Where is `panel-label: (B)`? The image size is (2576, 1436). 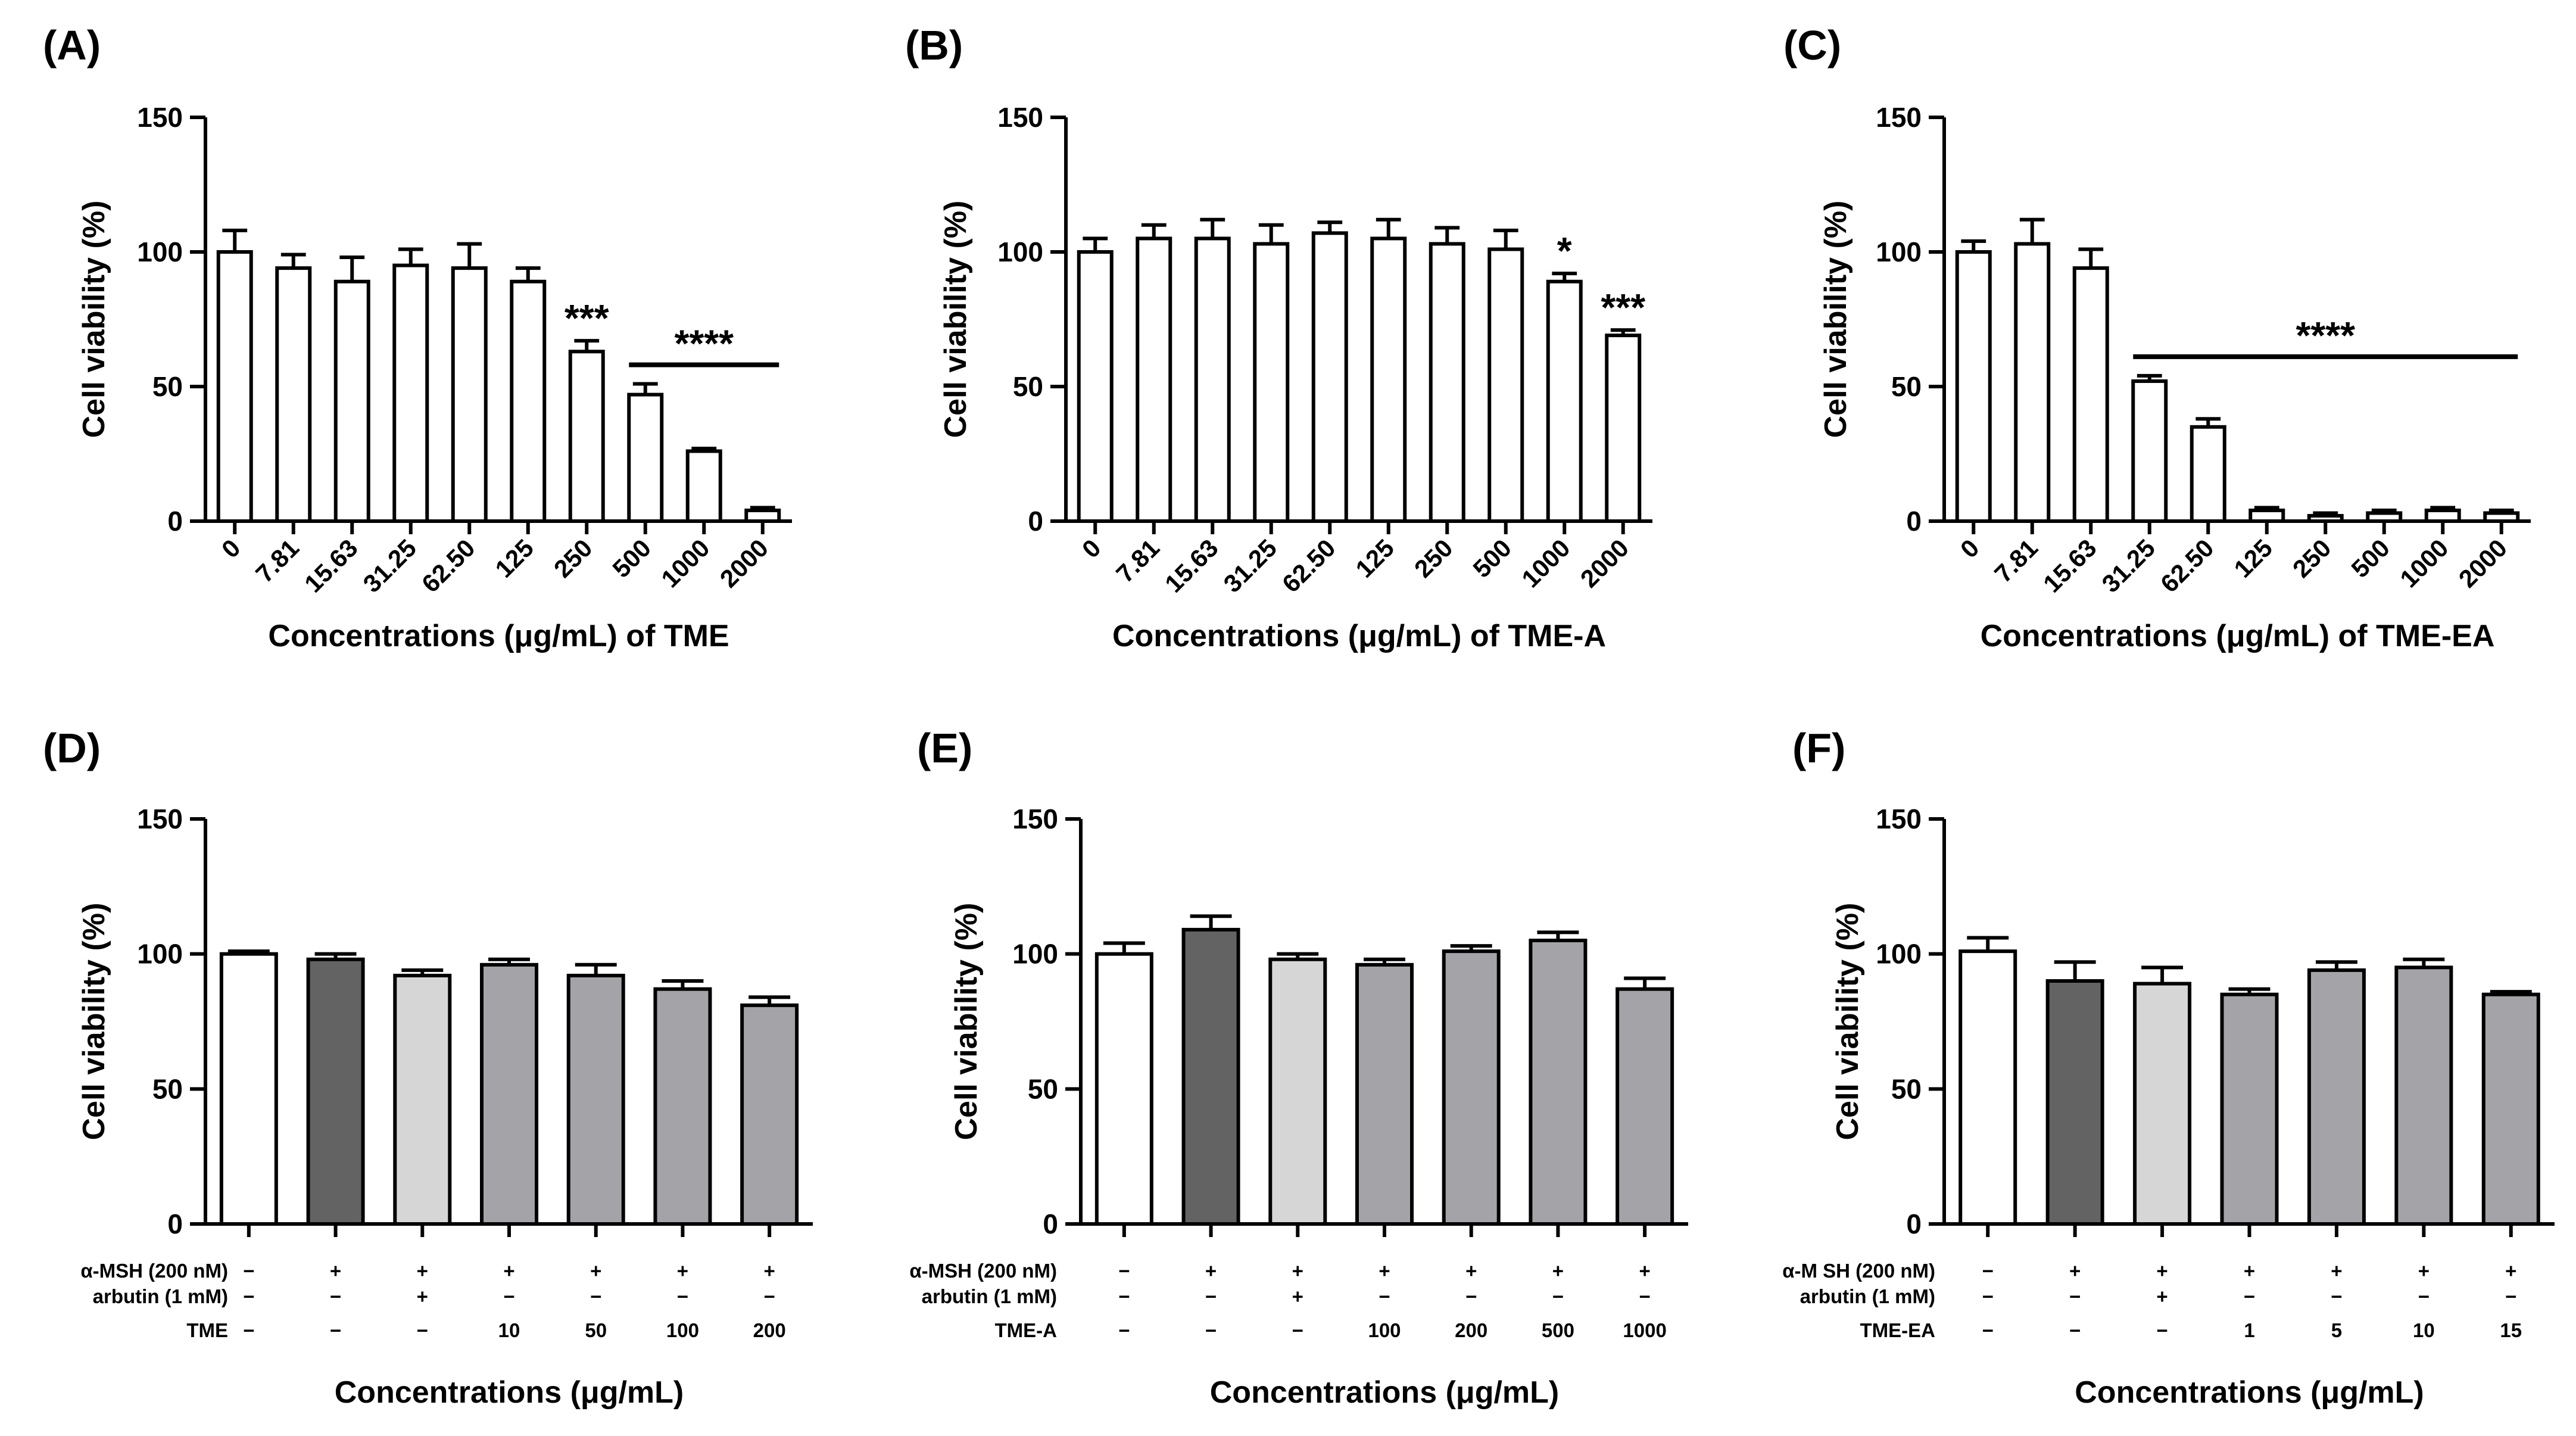 panel-label: (B) is located at coordinates (934, 45).